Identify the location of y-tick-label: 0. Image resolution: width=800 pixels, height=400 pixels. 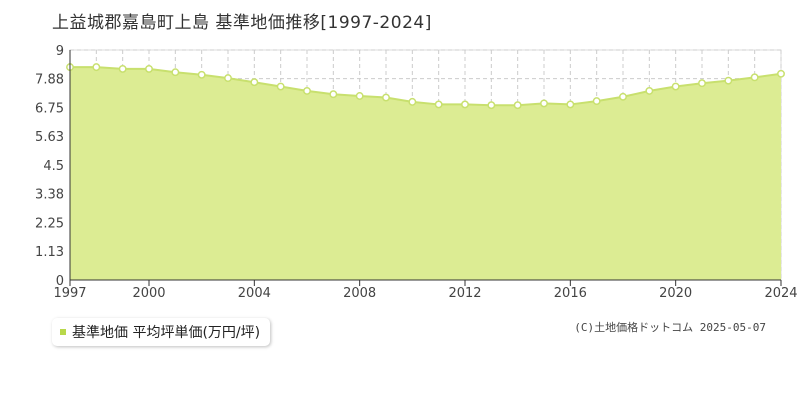
(60, 281).